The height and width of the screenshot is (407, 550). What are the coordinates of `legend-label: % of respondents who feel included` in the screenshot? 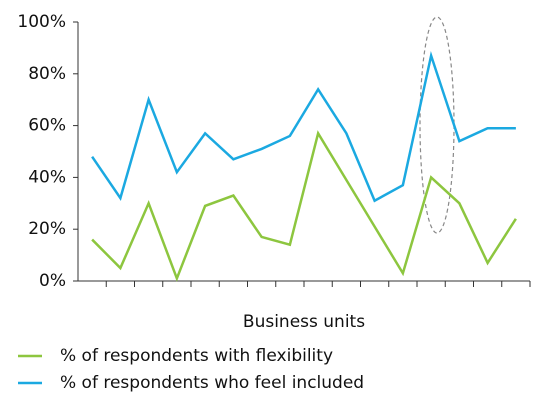 It's located at (212, 383).